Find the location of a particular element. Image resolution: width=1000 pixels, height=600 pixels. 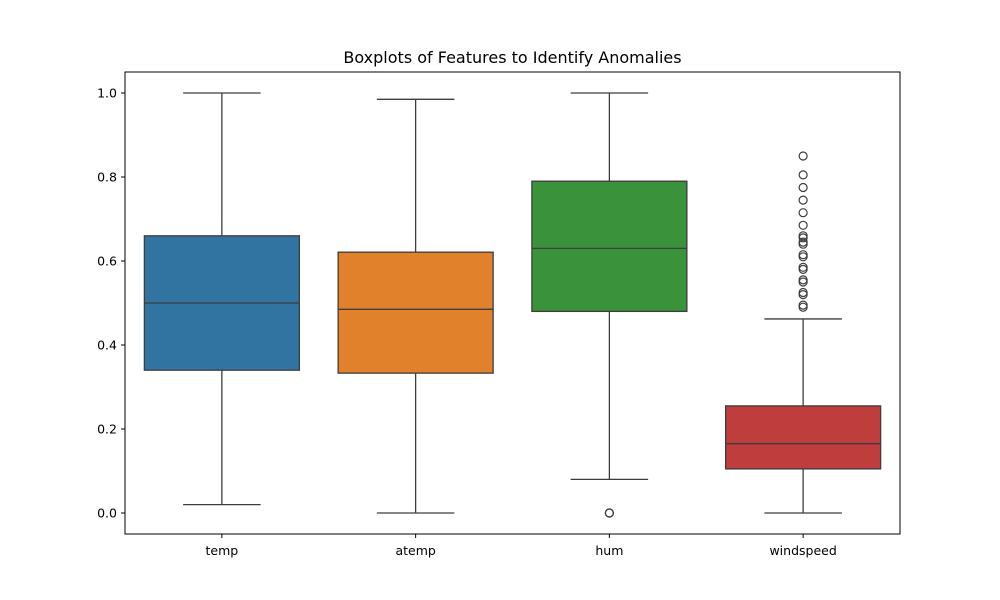

x-tick-label-atemp: atemp is located at coordinates (415, 550).